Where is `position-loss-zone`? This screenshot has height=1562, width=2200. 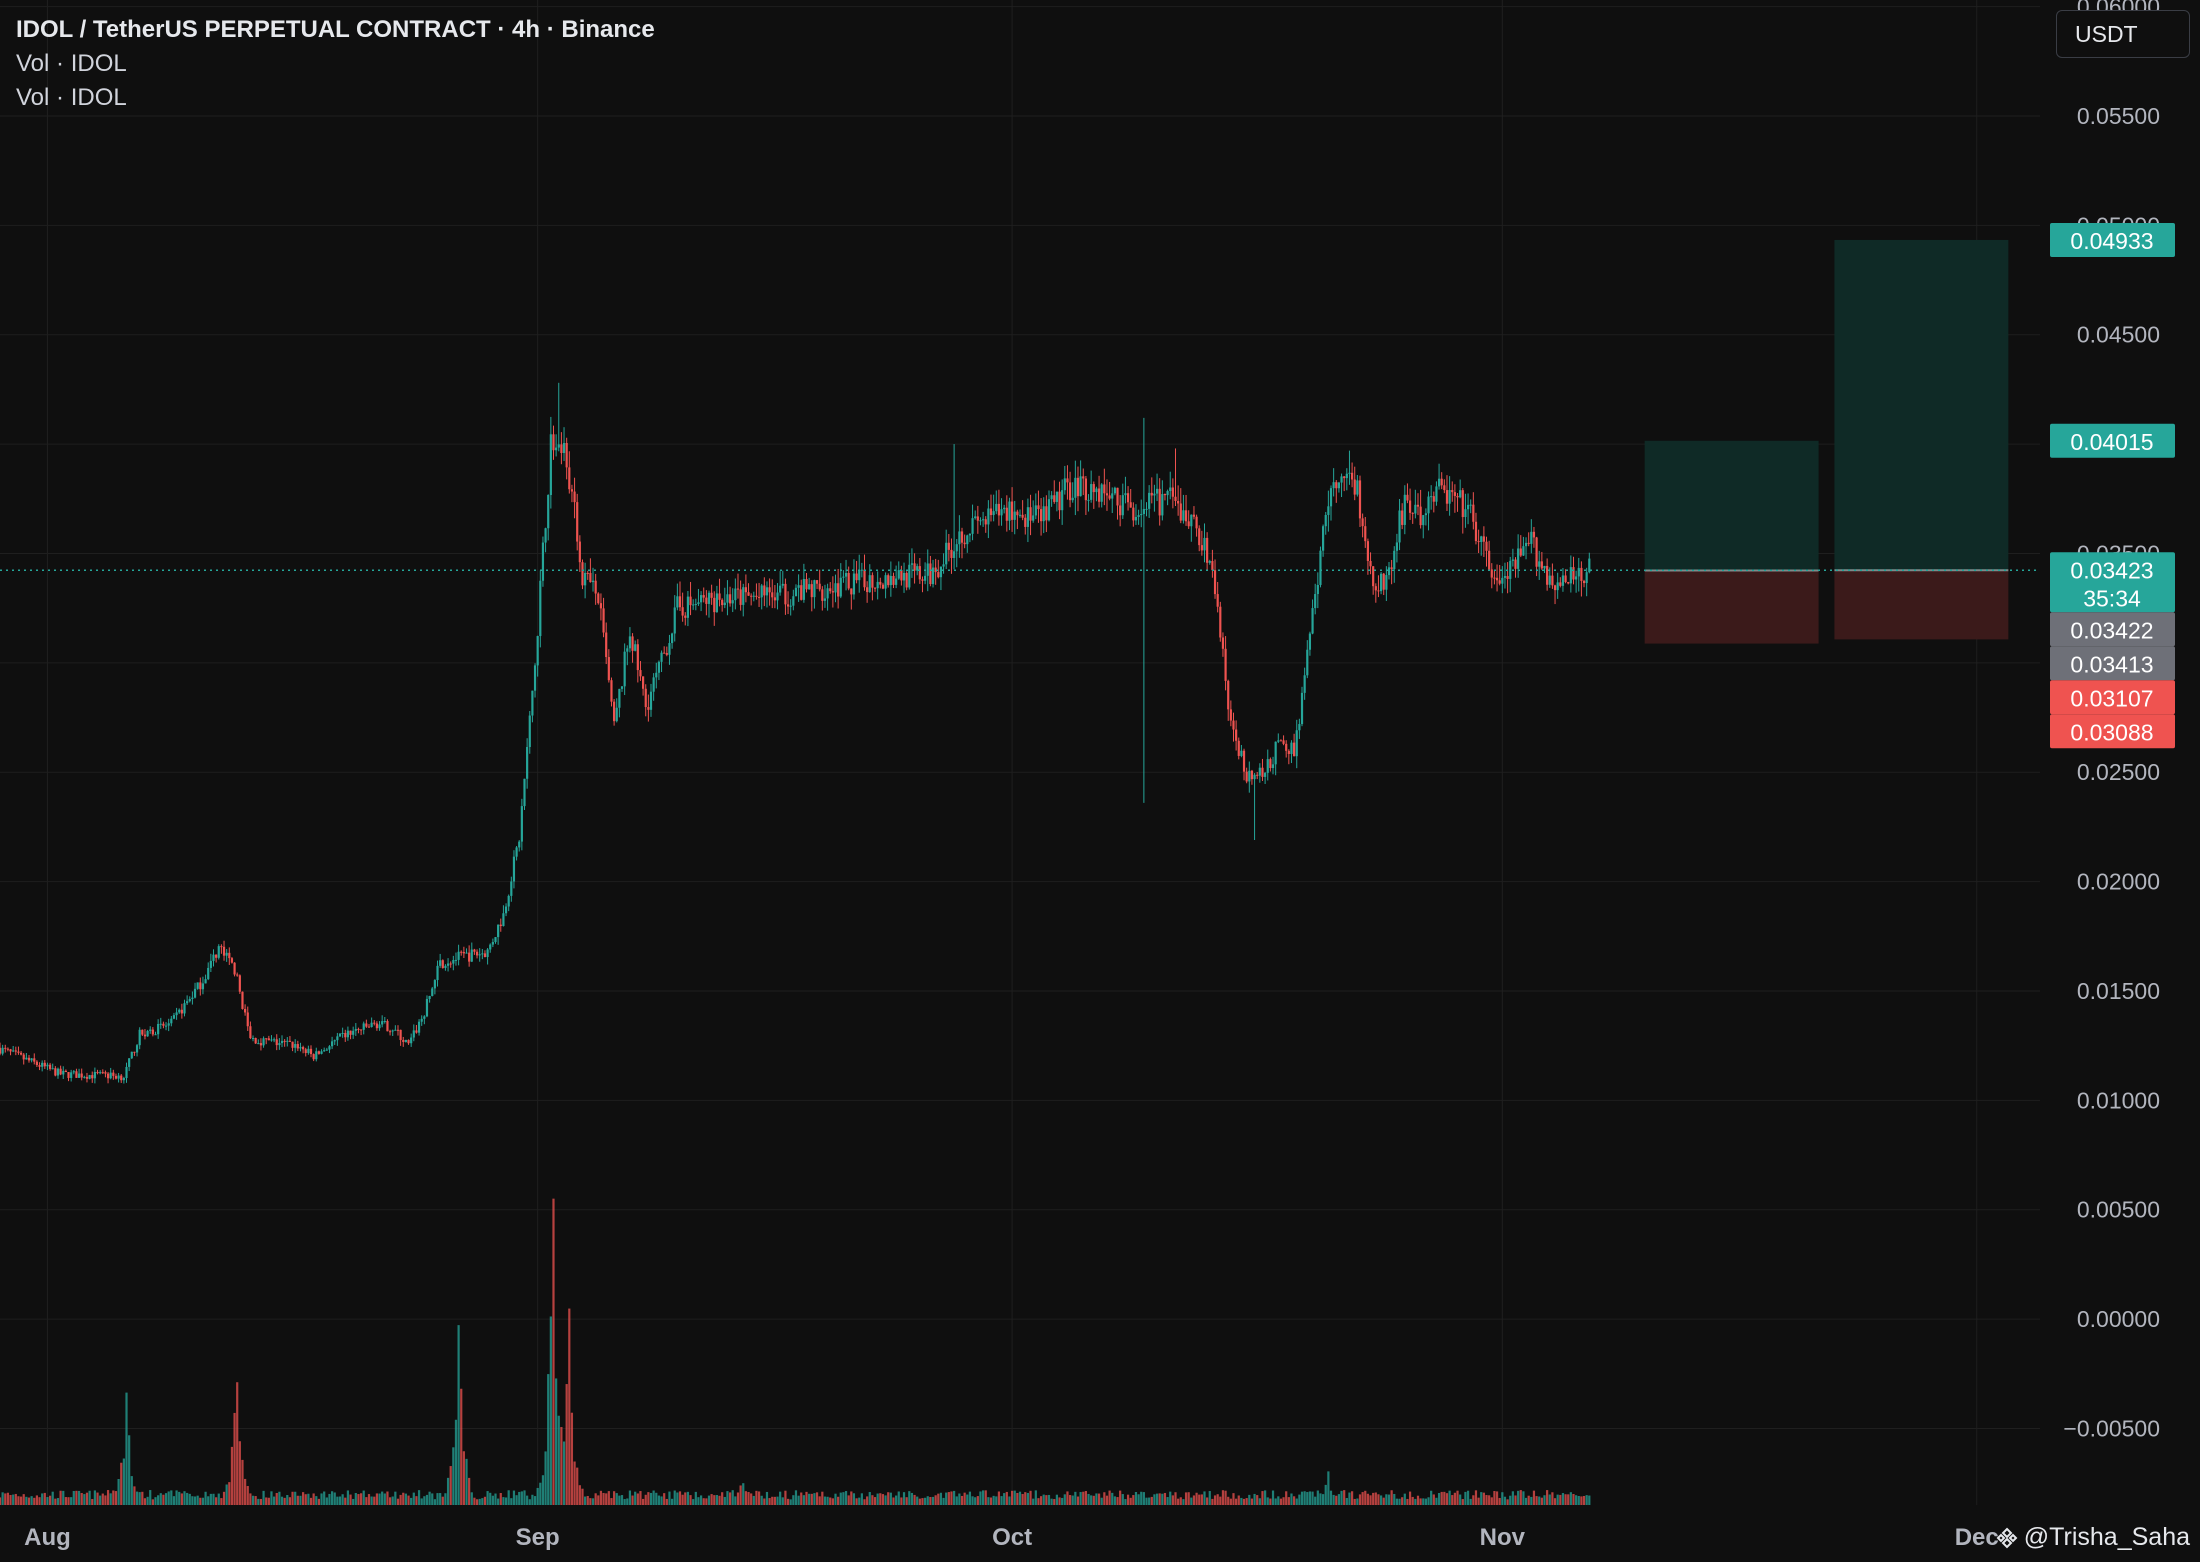 position-loss-zone is located at coordinates (1731, 607).